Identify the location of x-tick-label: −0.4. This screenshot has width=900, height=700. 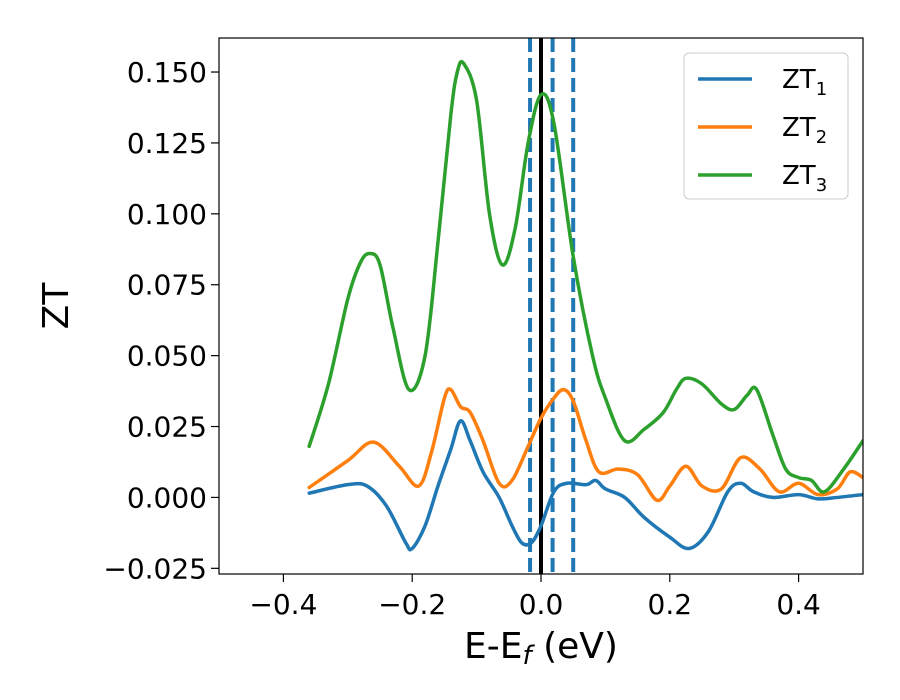
(283, 604).